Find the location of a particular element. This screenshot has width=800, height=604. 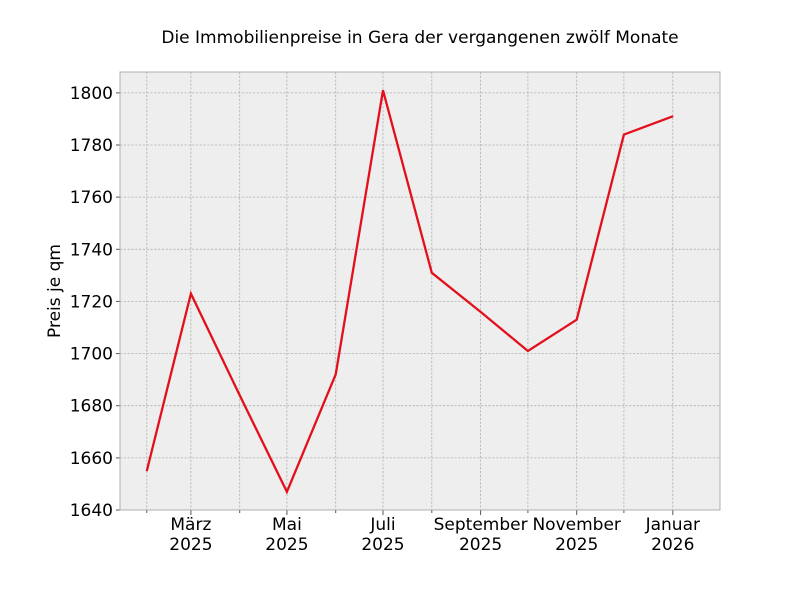

y-tick-label: 1760 is located at coordinates (91, 198).